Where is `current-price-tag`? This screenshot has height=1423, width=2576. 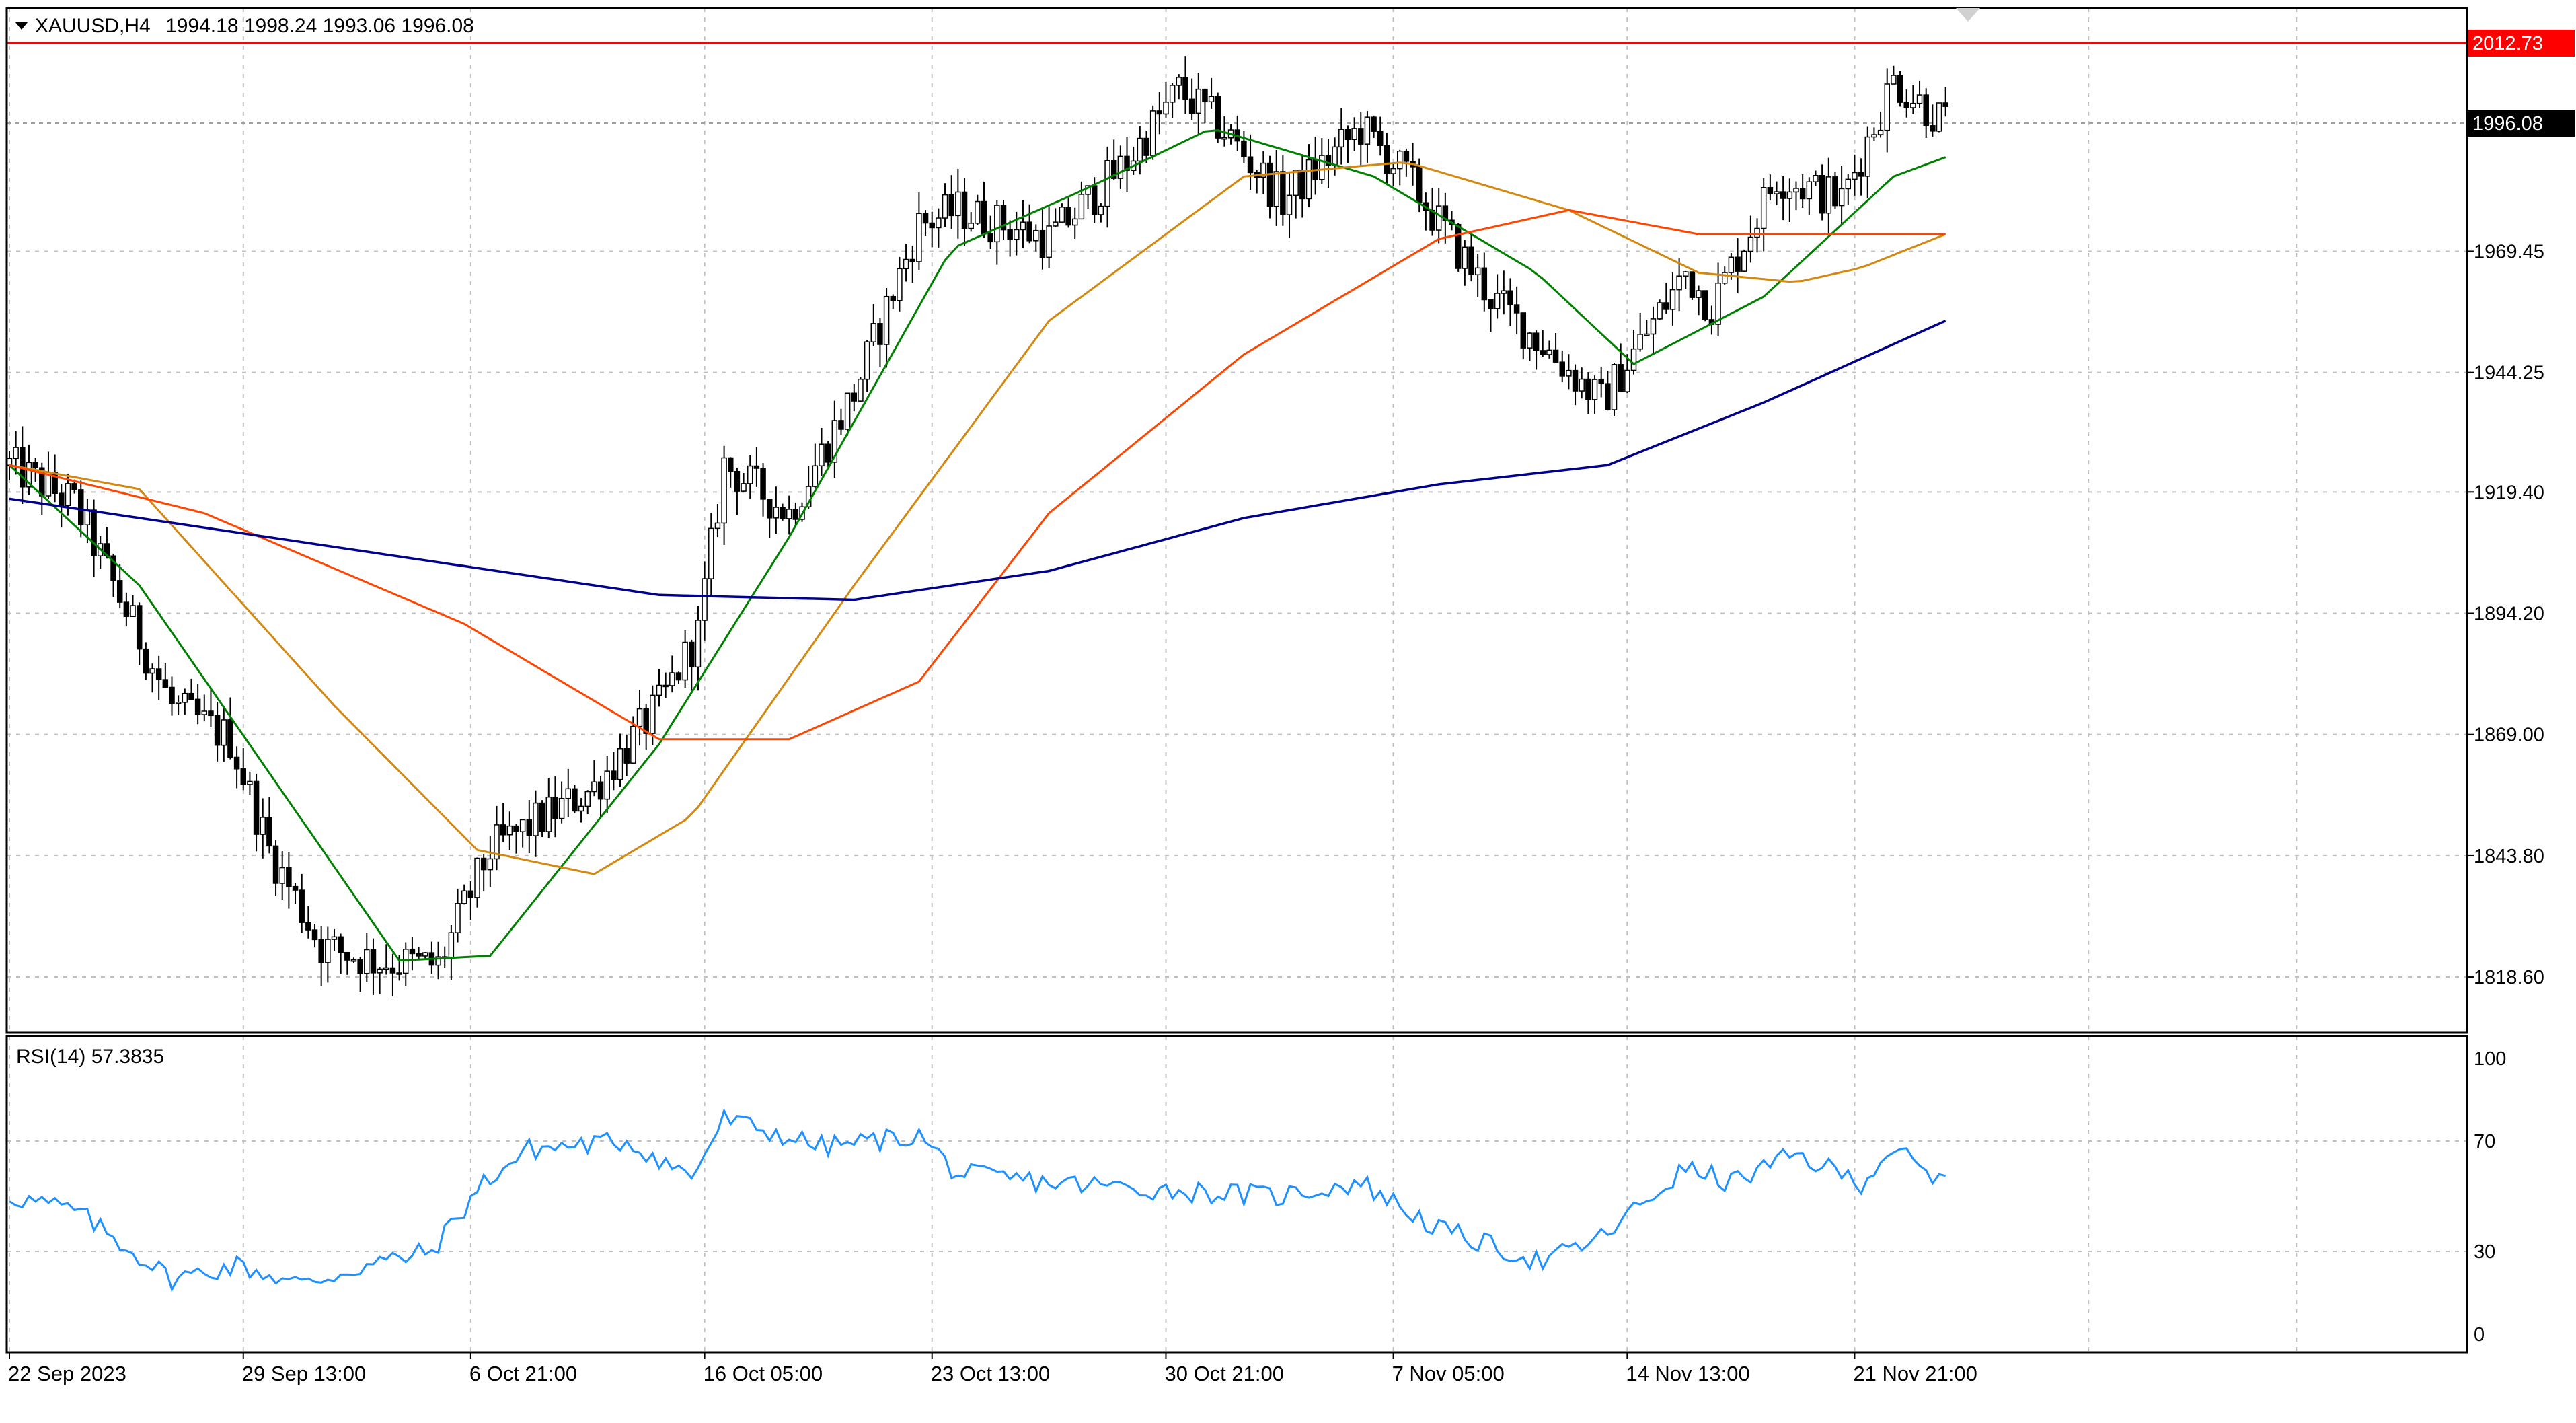
current-price-tag is located at coordinates (2521, 123).